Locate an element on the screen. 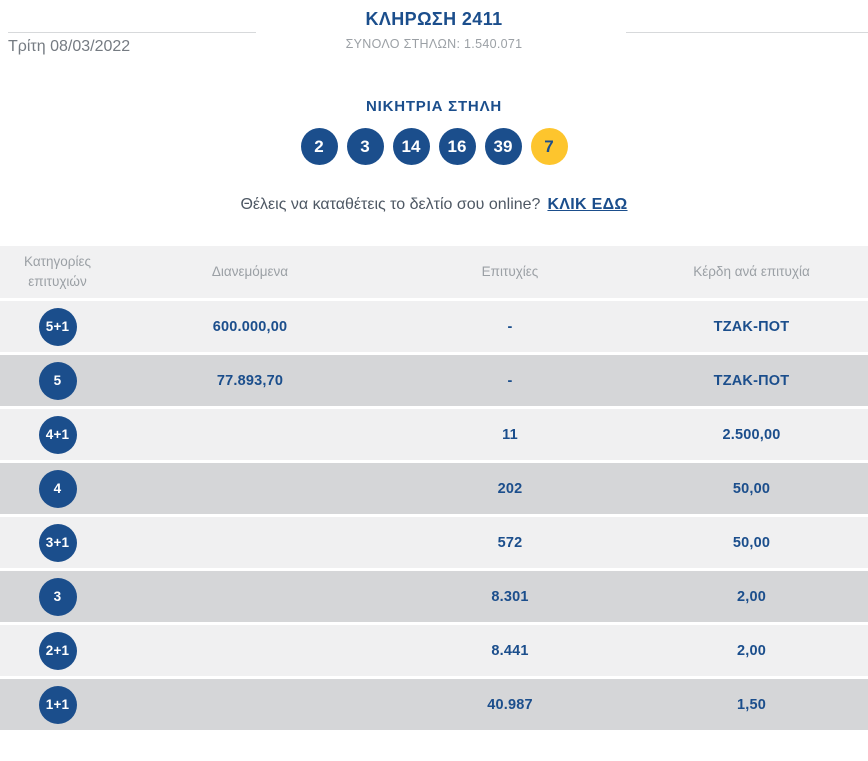 The width and height of the screenshot is (868, 761). winners-value: 8.441 is located at coordinates (510, 650).